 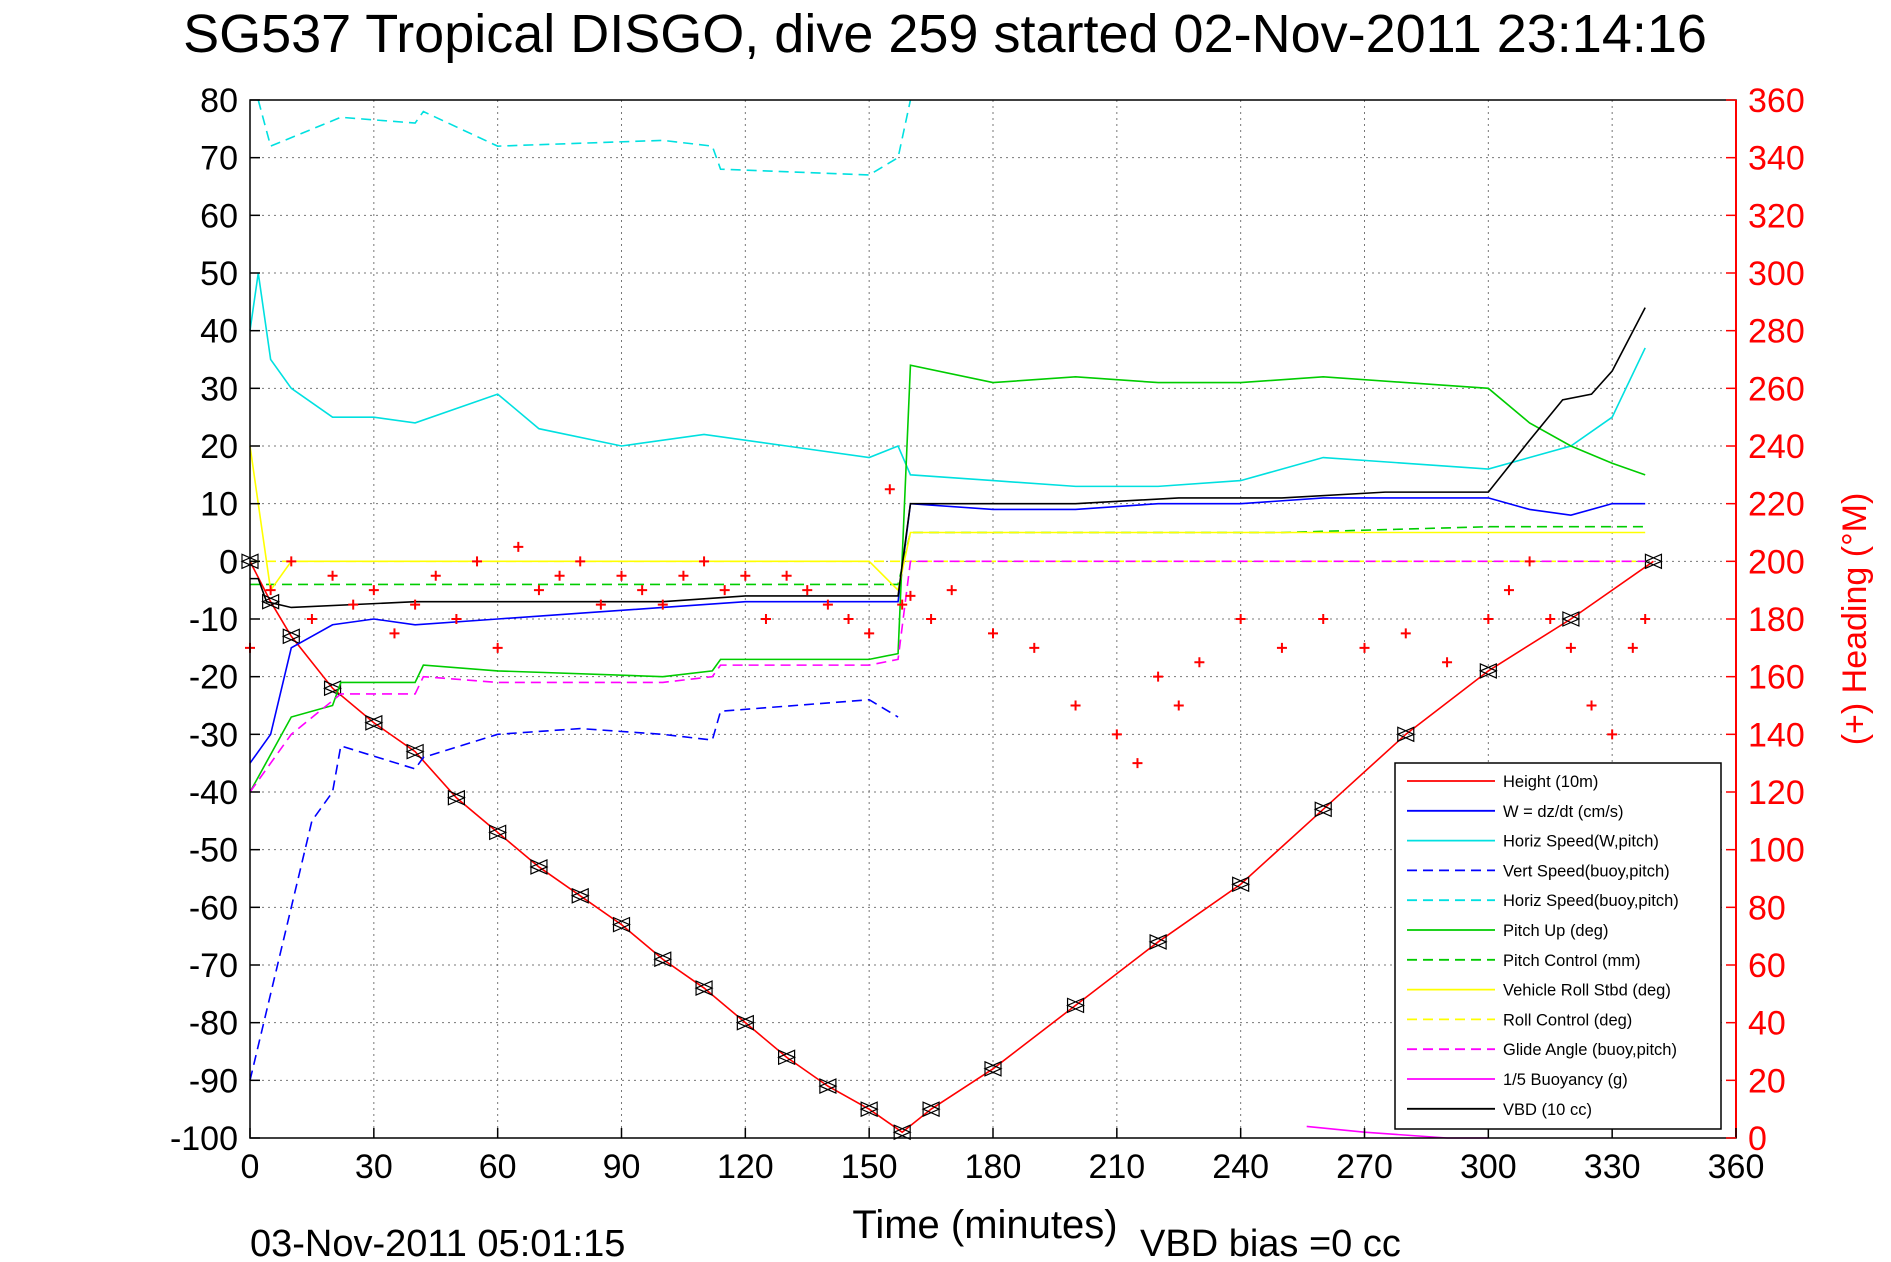 What do you see at coordinates (1591, 901) in the screenshot?
I see `legend-entry: Horiz Speed(buoy,pitch)` at bounding box center [1591, 901].